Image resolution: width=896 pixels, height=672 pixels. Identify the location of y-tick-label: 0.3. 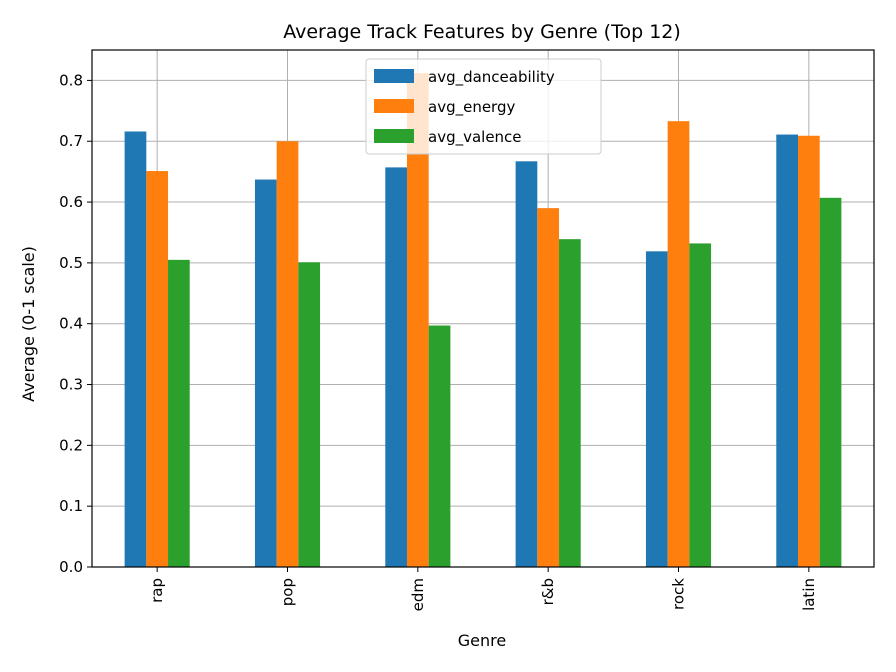
(71, 385).